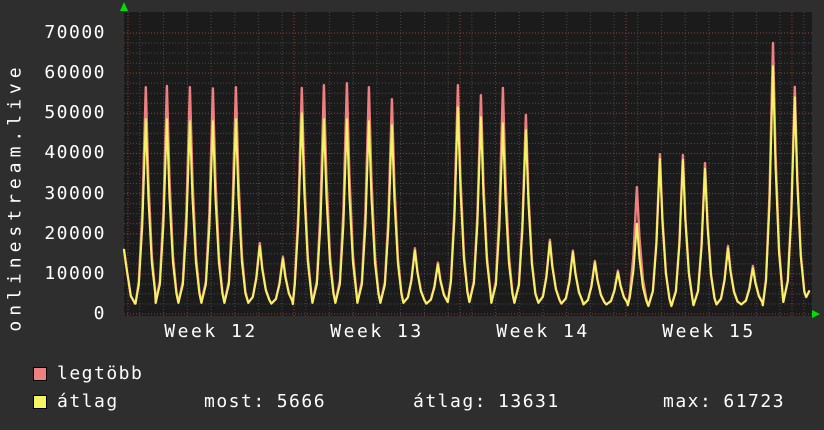  What do you see at coordinates (816, 314) in the screenshot?
I see `x-axis-arrow-icon` at bounding box center [816, 314].